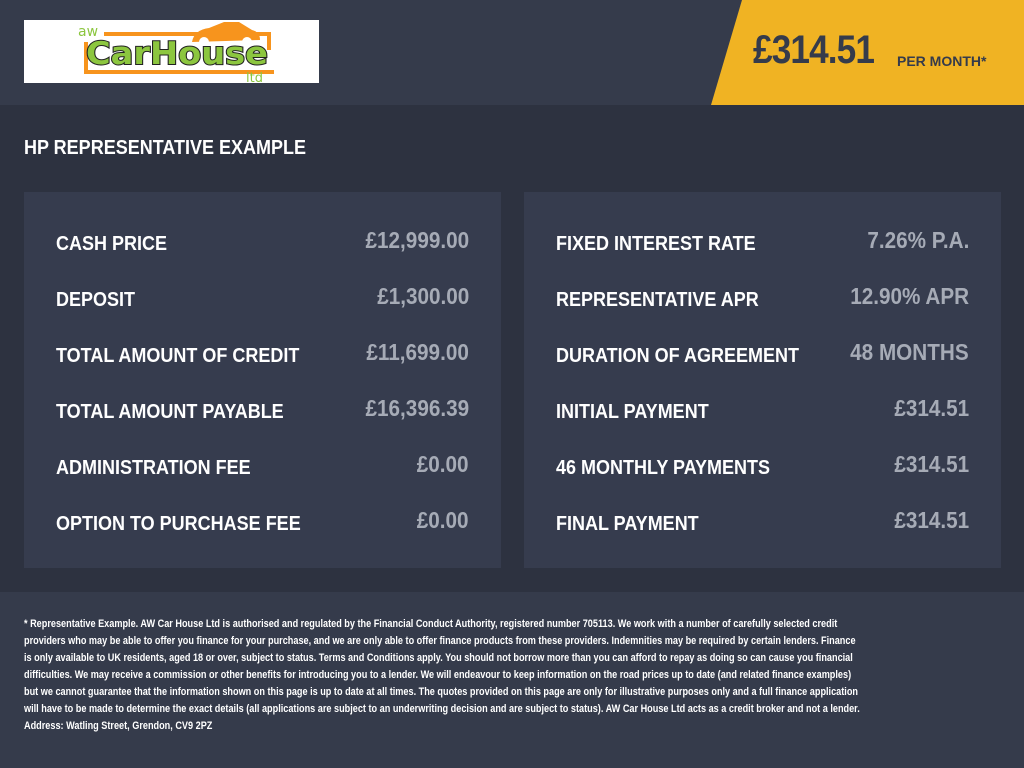 This screenshot has height=768, width=1024. I want to click on finance-row: TOTAL AMOUNT PAYABLE £16,396.39, so click(262, 417).